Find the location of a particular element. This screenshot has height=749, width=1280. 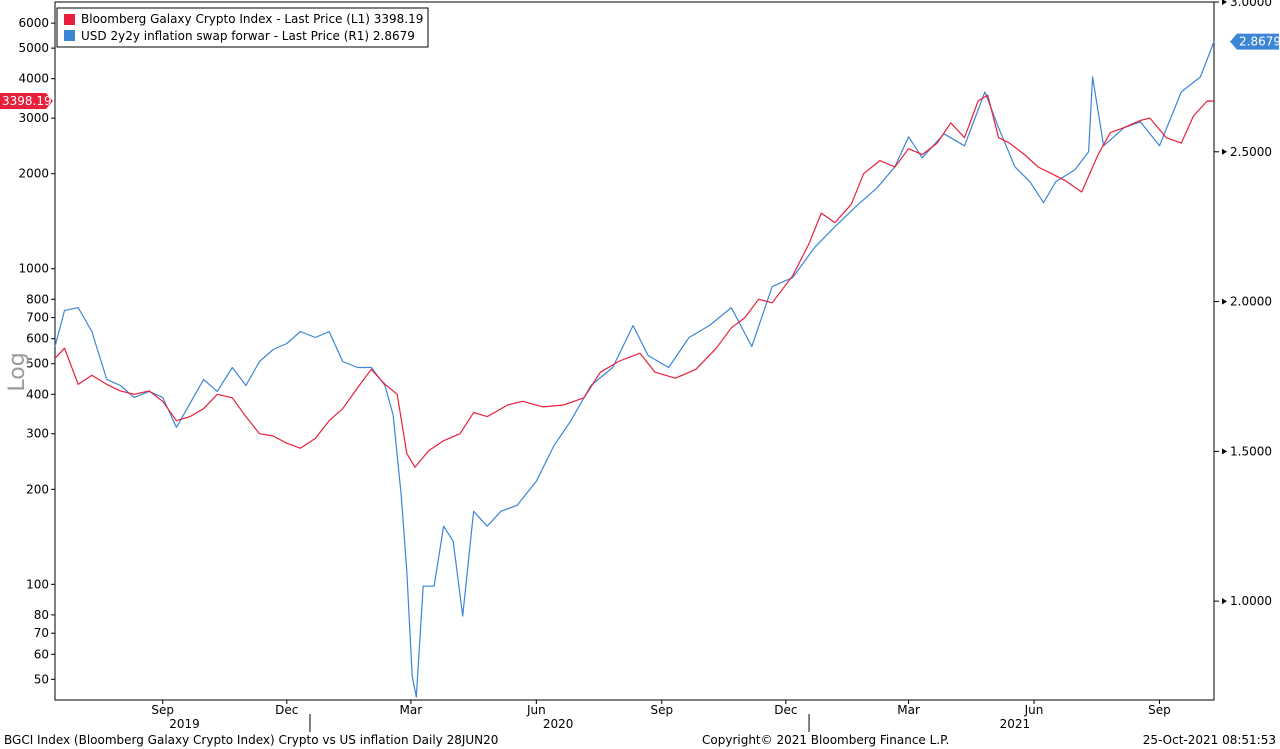

left-tick-label: 6000 is located at coordinates (33, 23).